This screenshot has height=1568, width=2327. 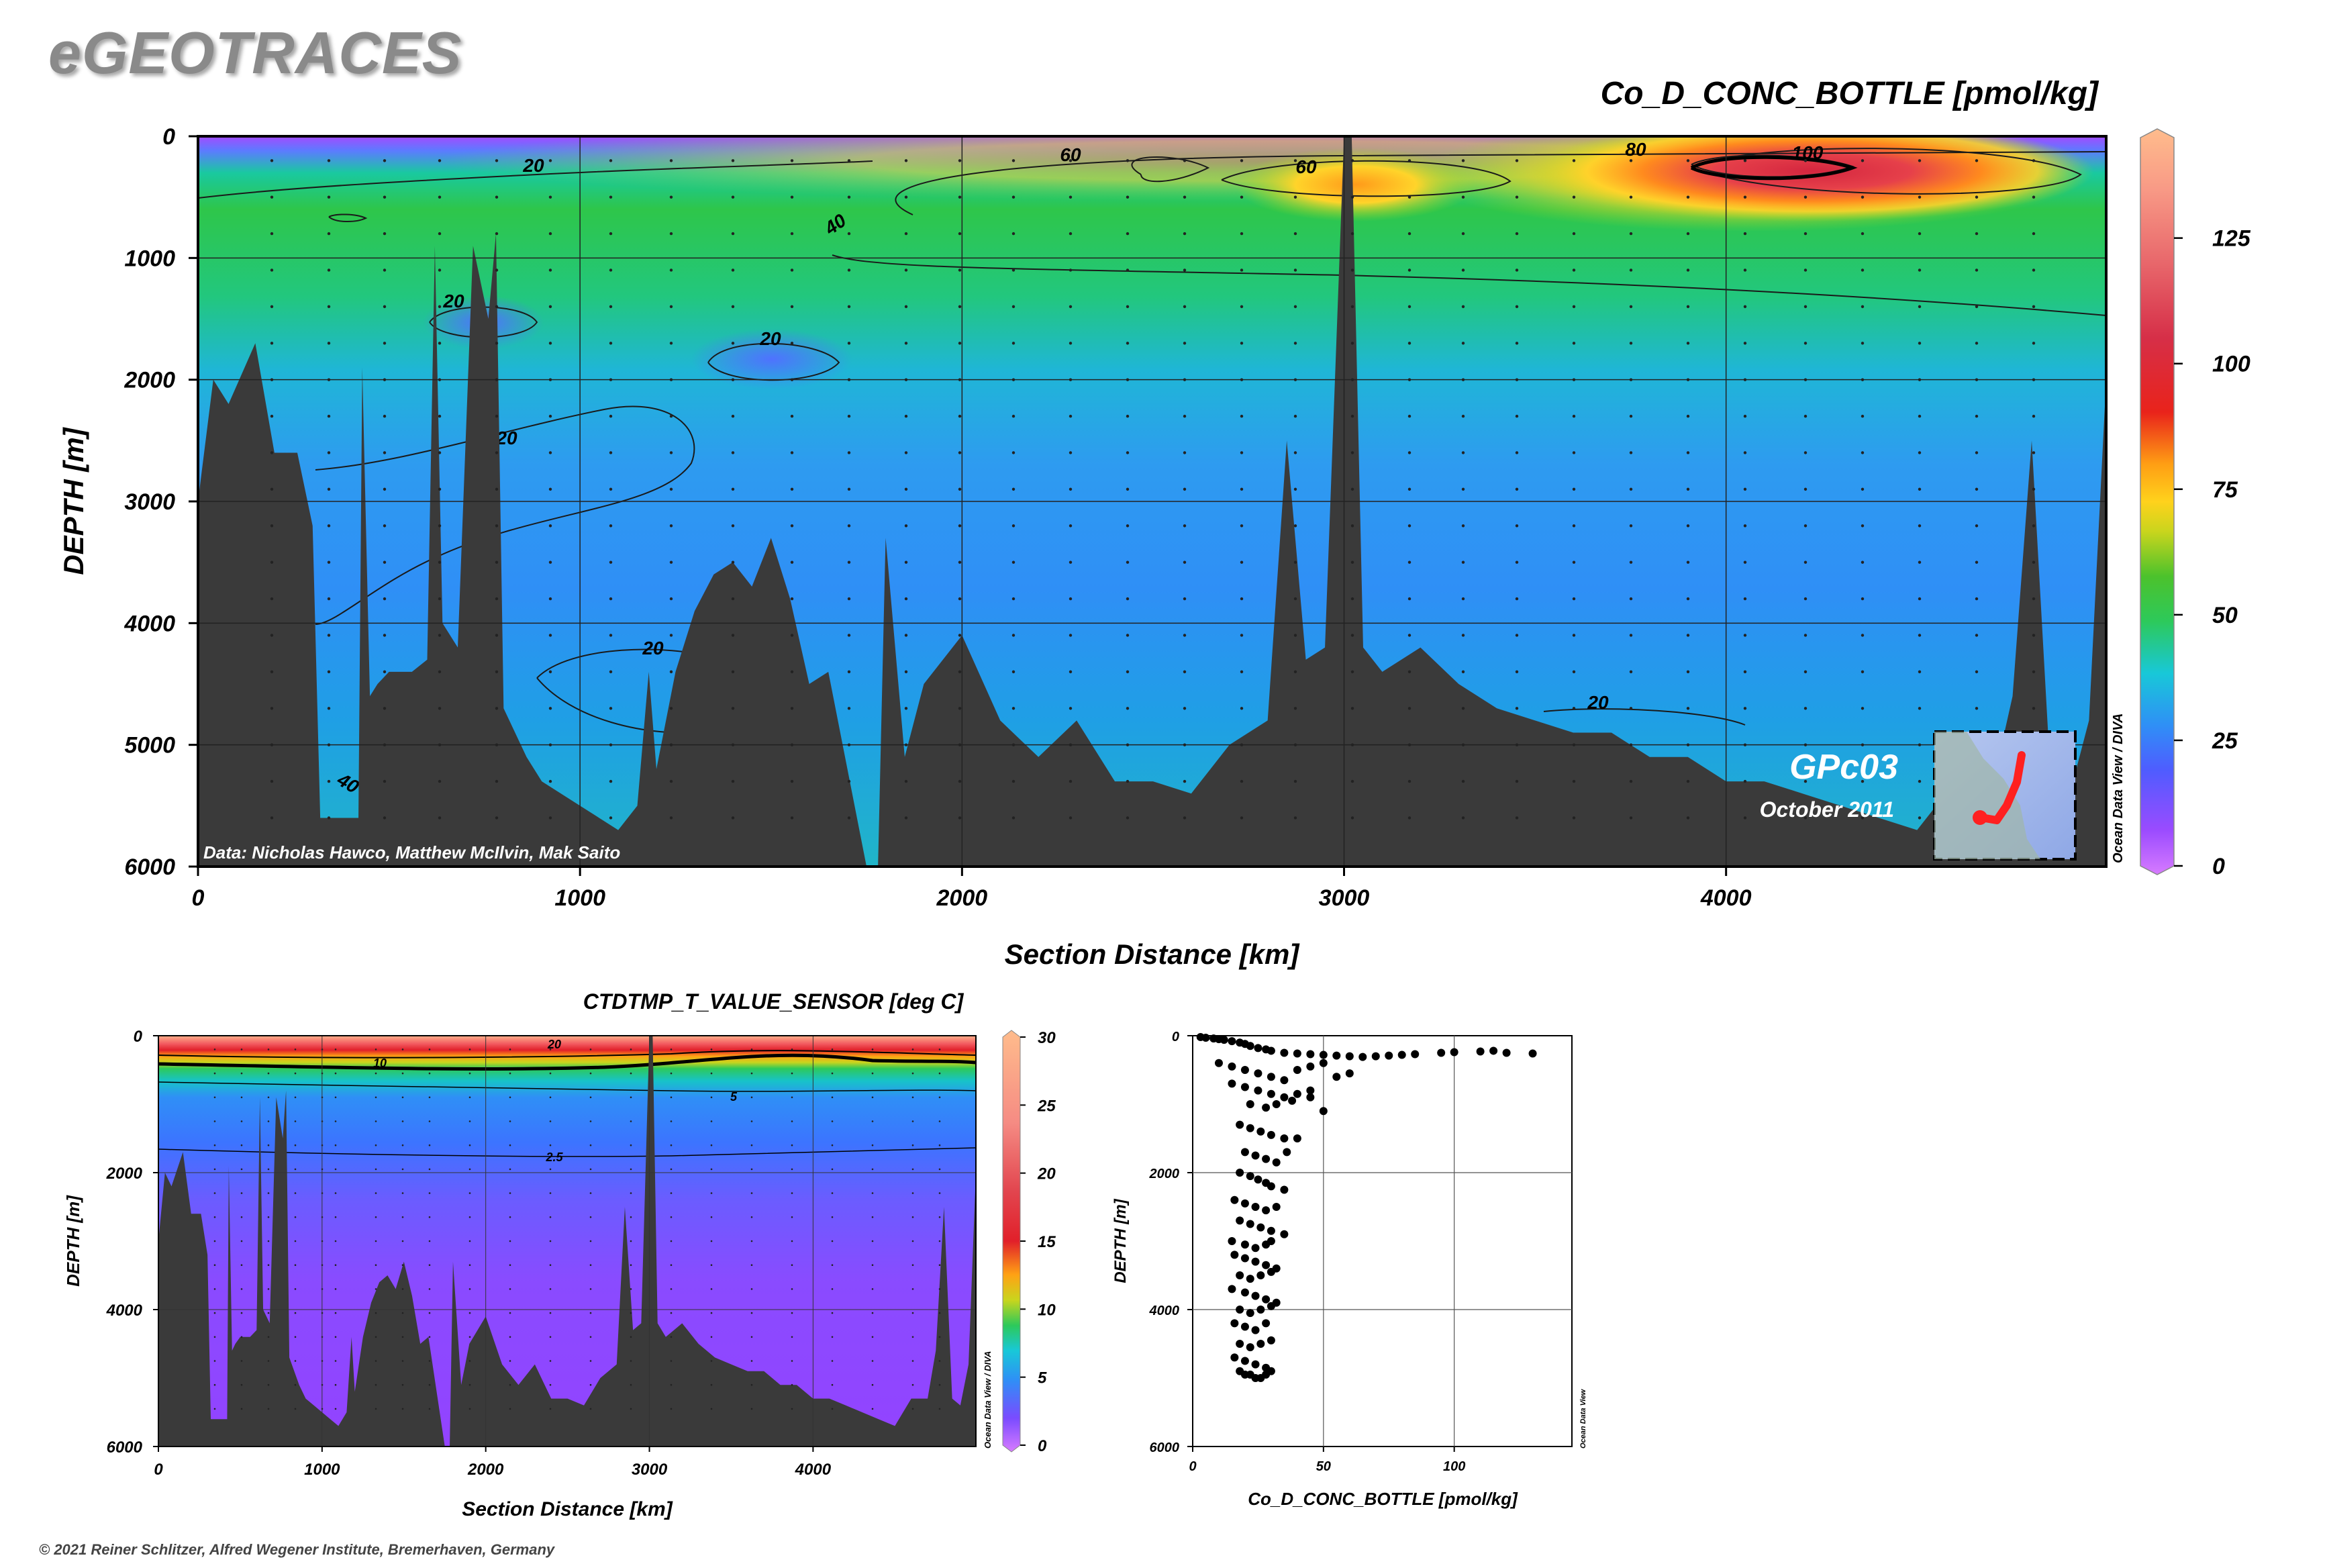 I want to click on main-colorbar-tick-label: 125, so click(x=2231, y=239).